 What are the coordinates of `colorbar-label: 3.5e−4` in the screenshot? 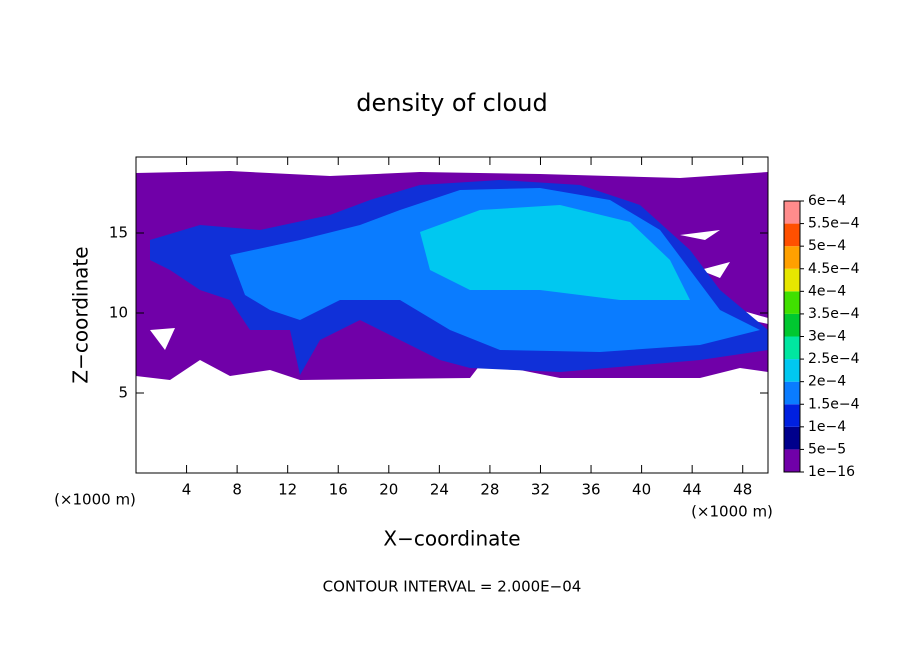 It's located at (834, 314).